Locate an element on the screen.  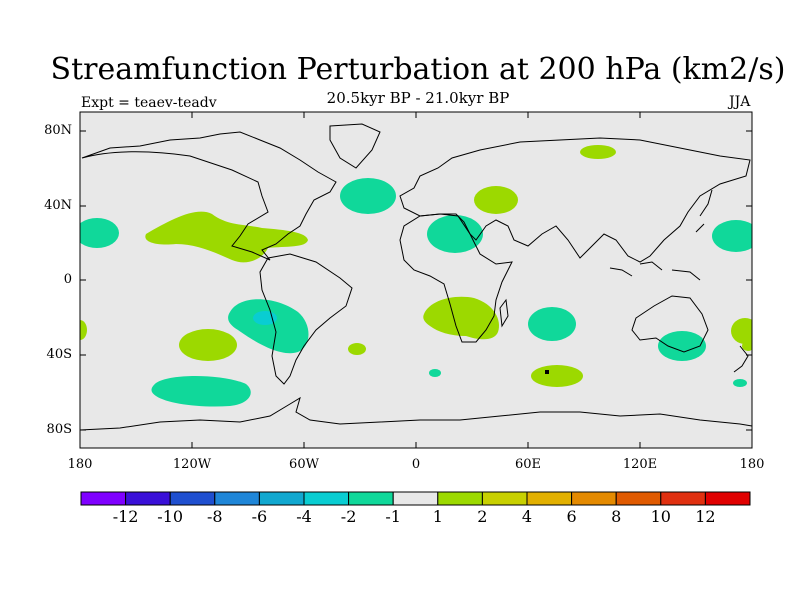
coastline-greenland is located at coordinates (355, 146).